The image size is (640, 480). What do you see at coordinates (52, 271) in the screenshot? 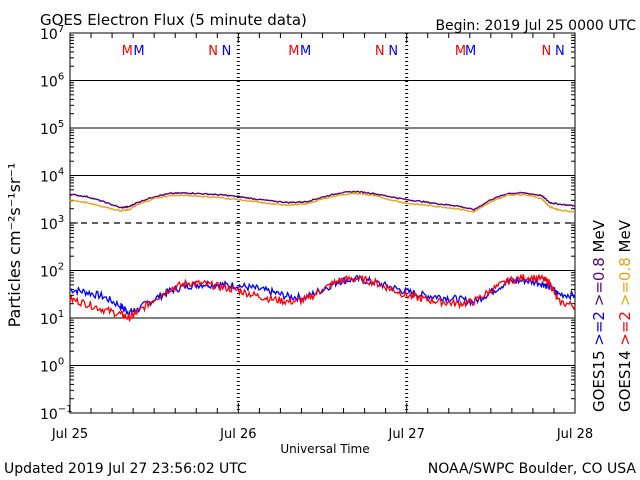
I see `y-tick-label: 10²` at bounding box center [52, 271].